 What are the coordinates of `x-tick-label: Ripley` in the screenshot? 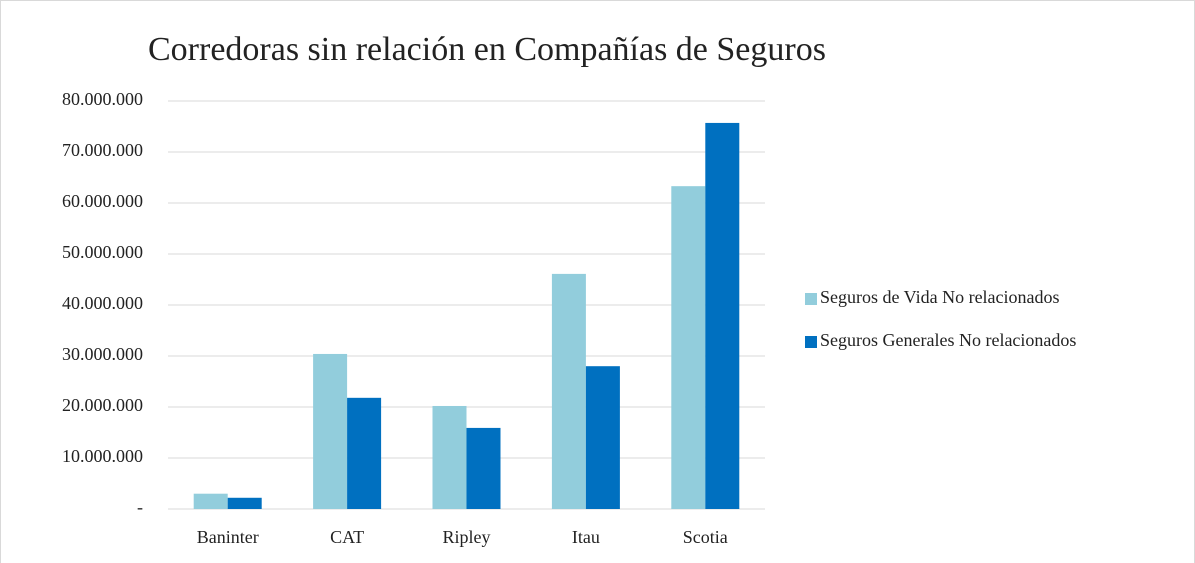 It's located at (467, 537).